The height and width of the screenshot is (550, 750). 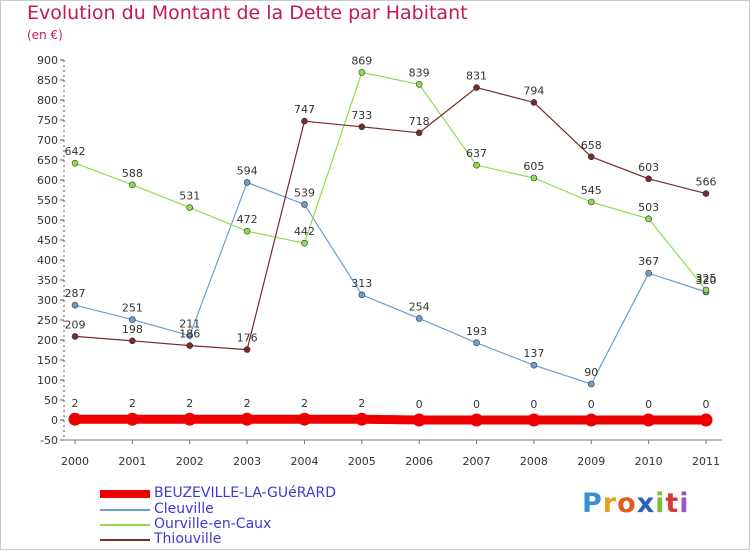 What do you see at coordinates (627, 503) in the screenshot?
I see `brand-letter: o` at bounding box center [627, 503].